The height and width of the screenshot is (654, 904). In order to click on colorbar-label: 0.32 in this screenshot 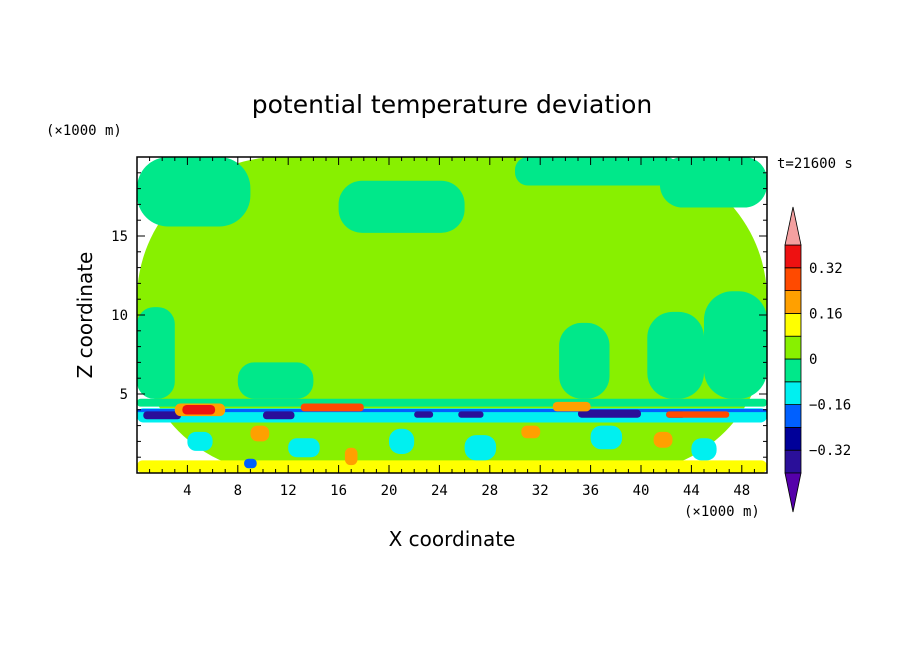, I will do `click(826, 269)`.